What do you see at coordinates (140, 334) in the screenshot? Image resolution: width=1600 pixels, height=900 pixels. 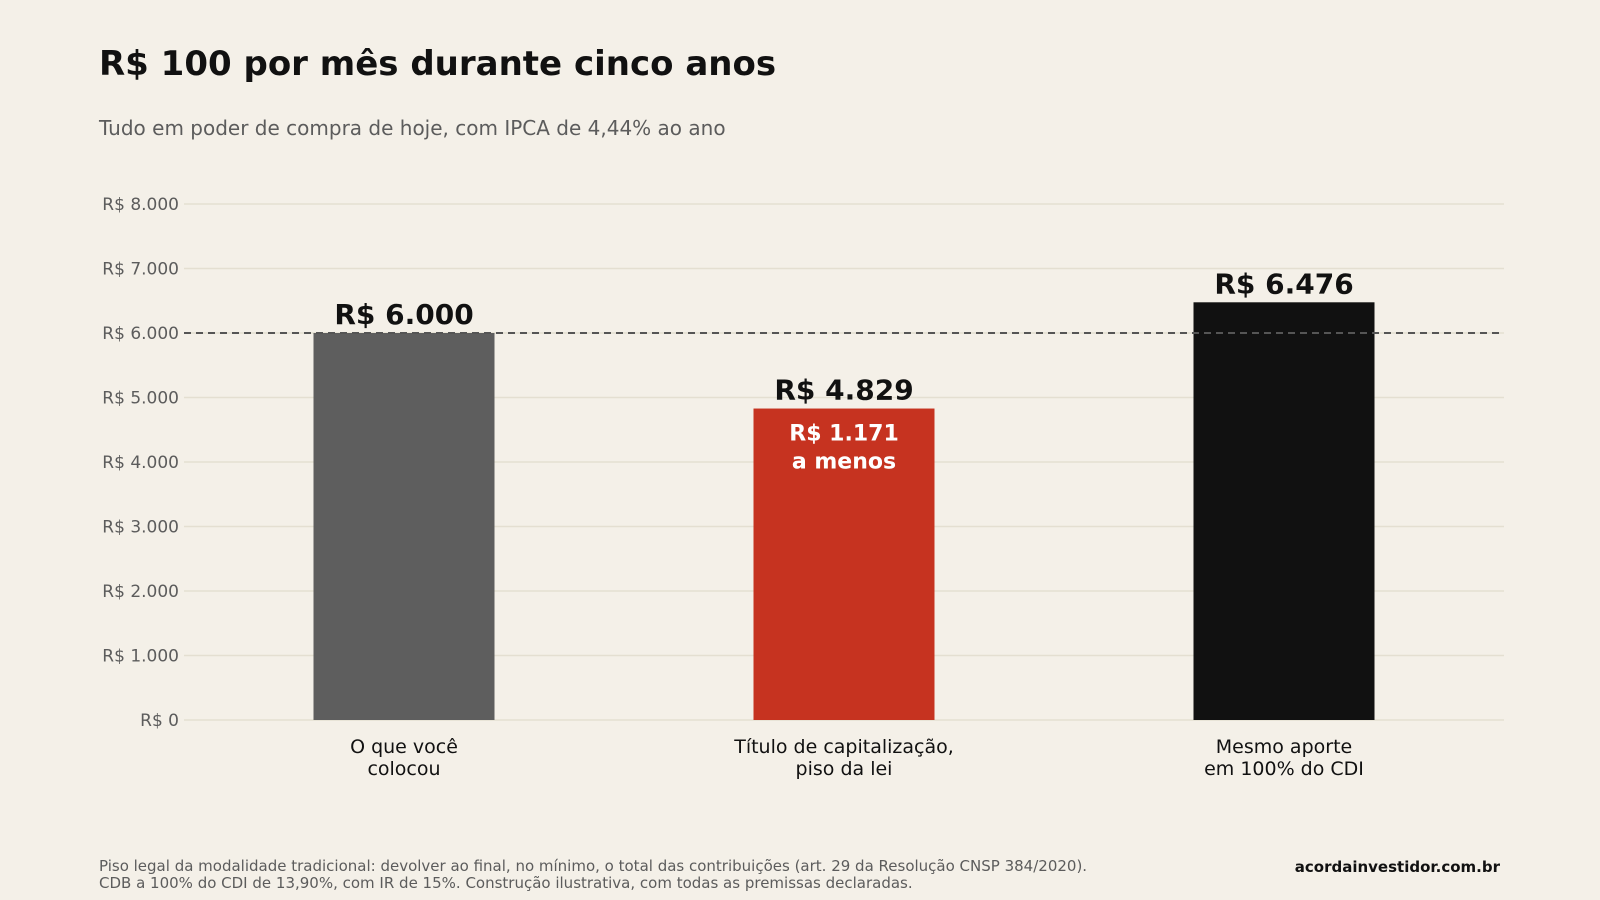 I see `y-tick-label: R$ 6.000` at bounding box center [140, 334].